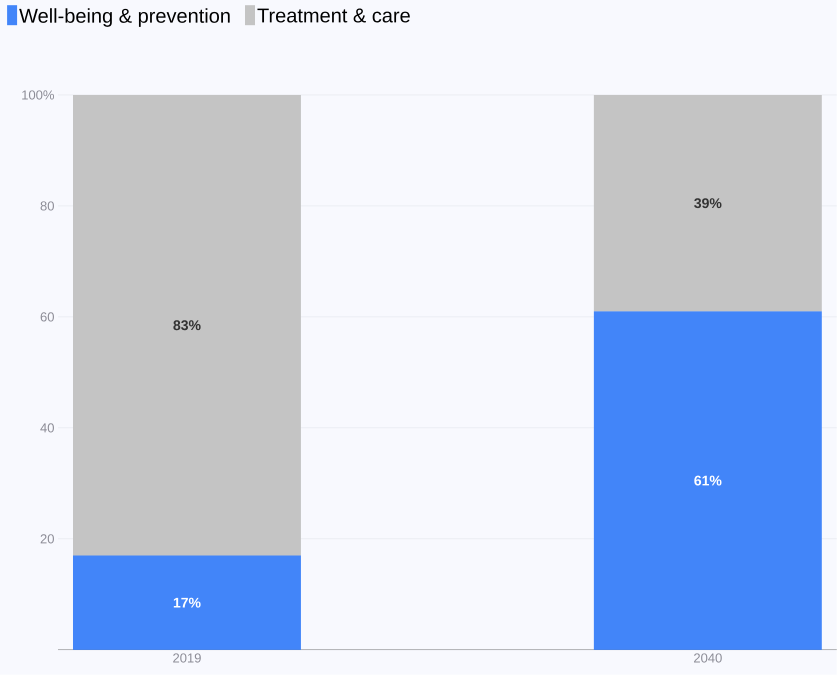 This screenshot has height=675, width=837. Describe the element at coordinates (38, 95) in the screenshot. I see `y-tick-label: 100%` at that location.